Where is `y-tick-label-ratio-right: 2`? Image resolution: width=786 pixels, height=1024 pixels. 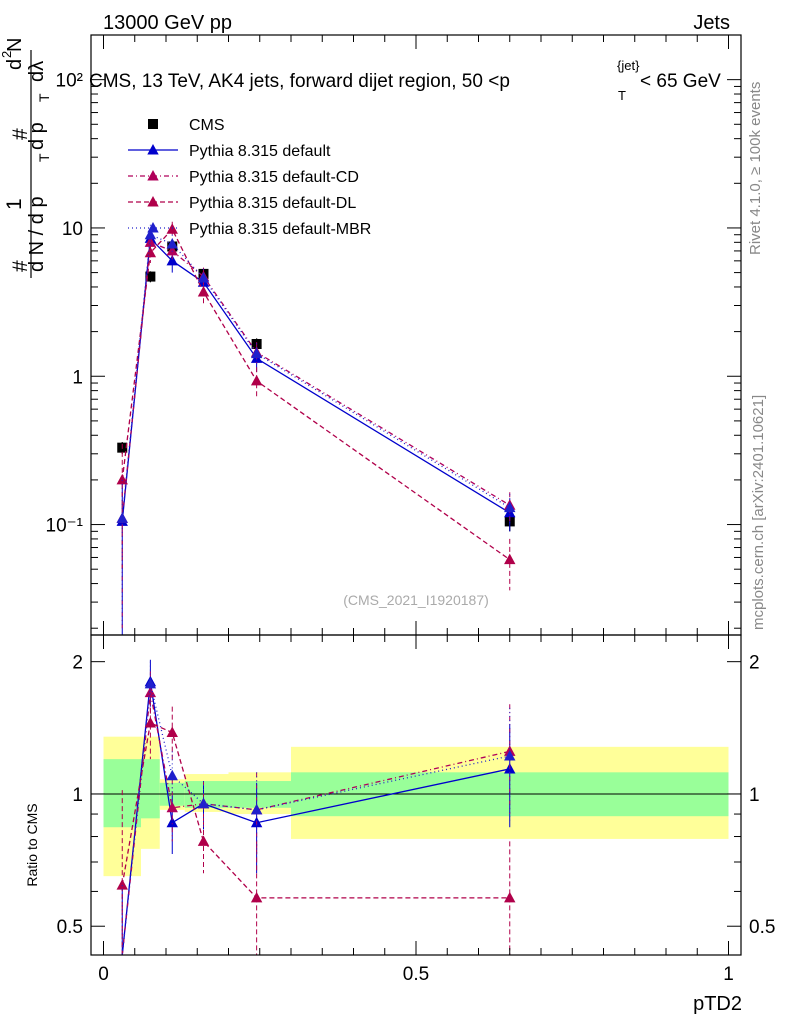 y-tick-label-ratio-right: 2 is located at coordinates (754, 663).